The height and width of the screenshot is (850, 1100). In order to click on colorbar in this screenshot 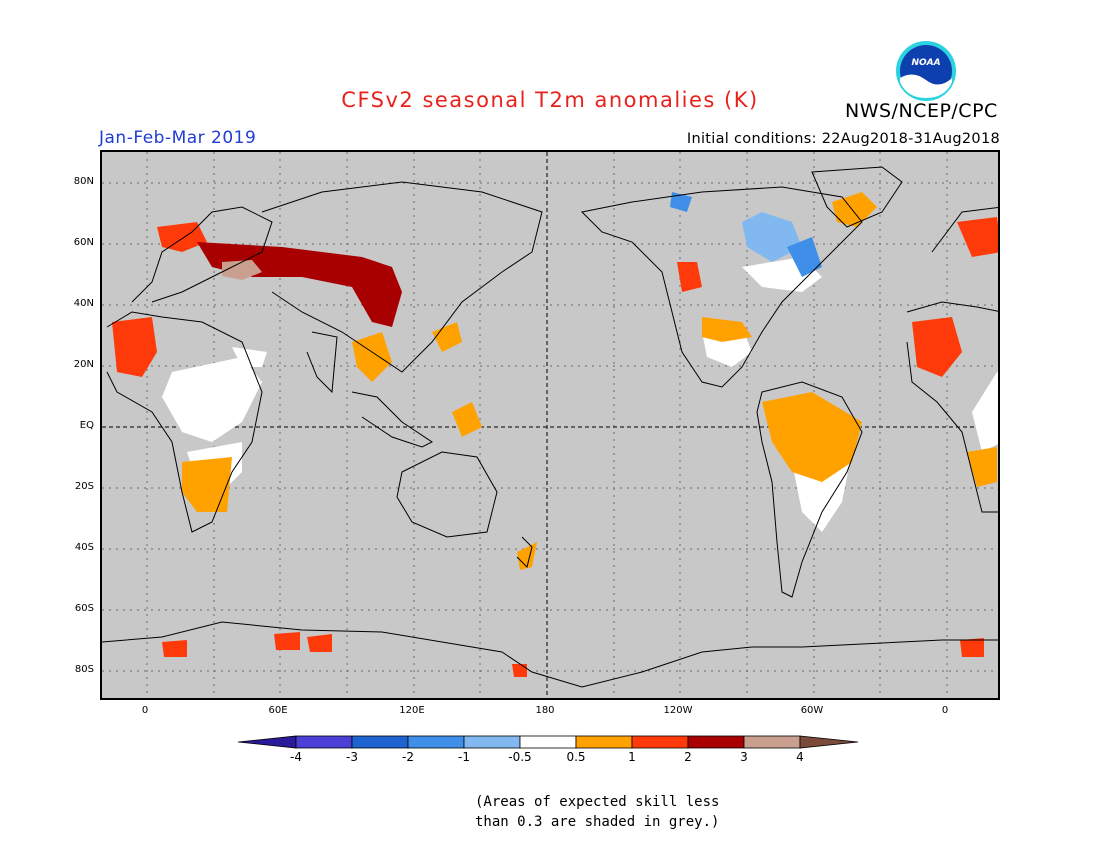, I will do `click(548, 742)`.